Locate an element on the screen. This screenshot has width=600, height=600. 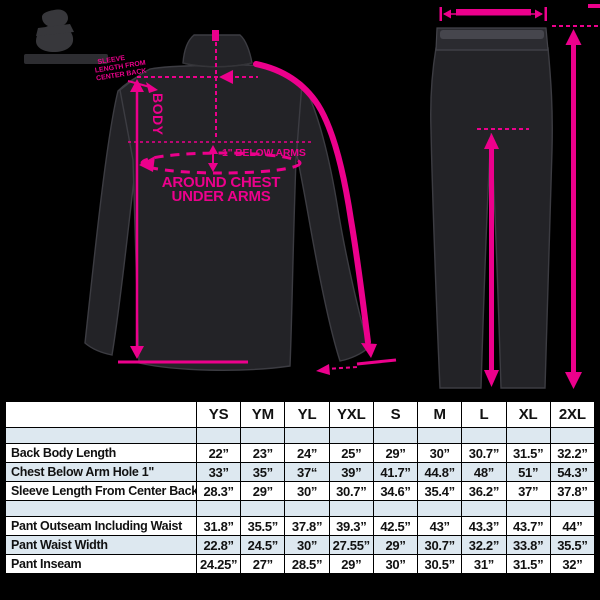
pants-graphic is located at coordinates (491, 208).